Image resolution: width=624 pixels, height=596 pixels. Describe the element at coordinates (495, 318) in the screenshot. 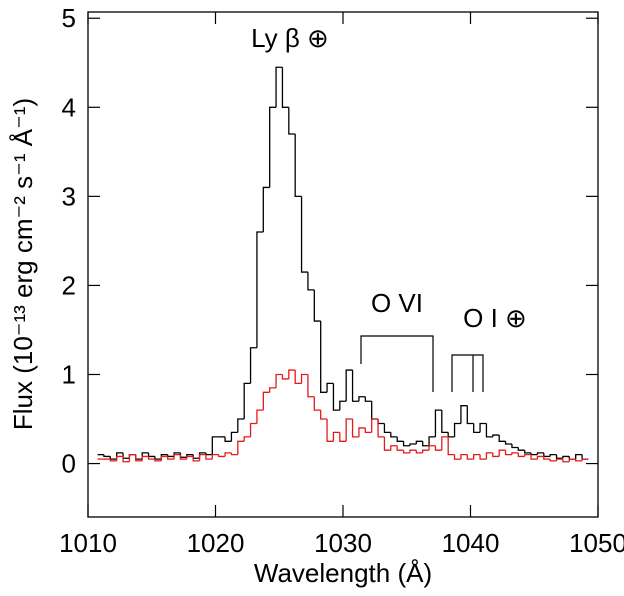

I see `annotation: O I ⊕` at that location.